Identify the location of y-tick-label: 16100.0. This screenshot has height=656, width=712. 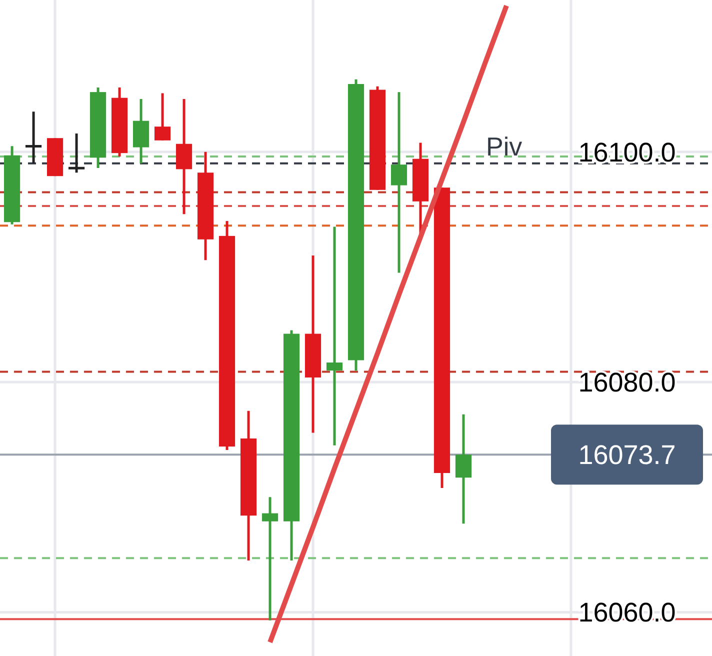
(627, 152).